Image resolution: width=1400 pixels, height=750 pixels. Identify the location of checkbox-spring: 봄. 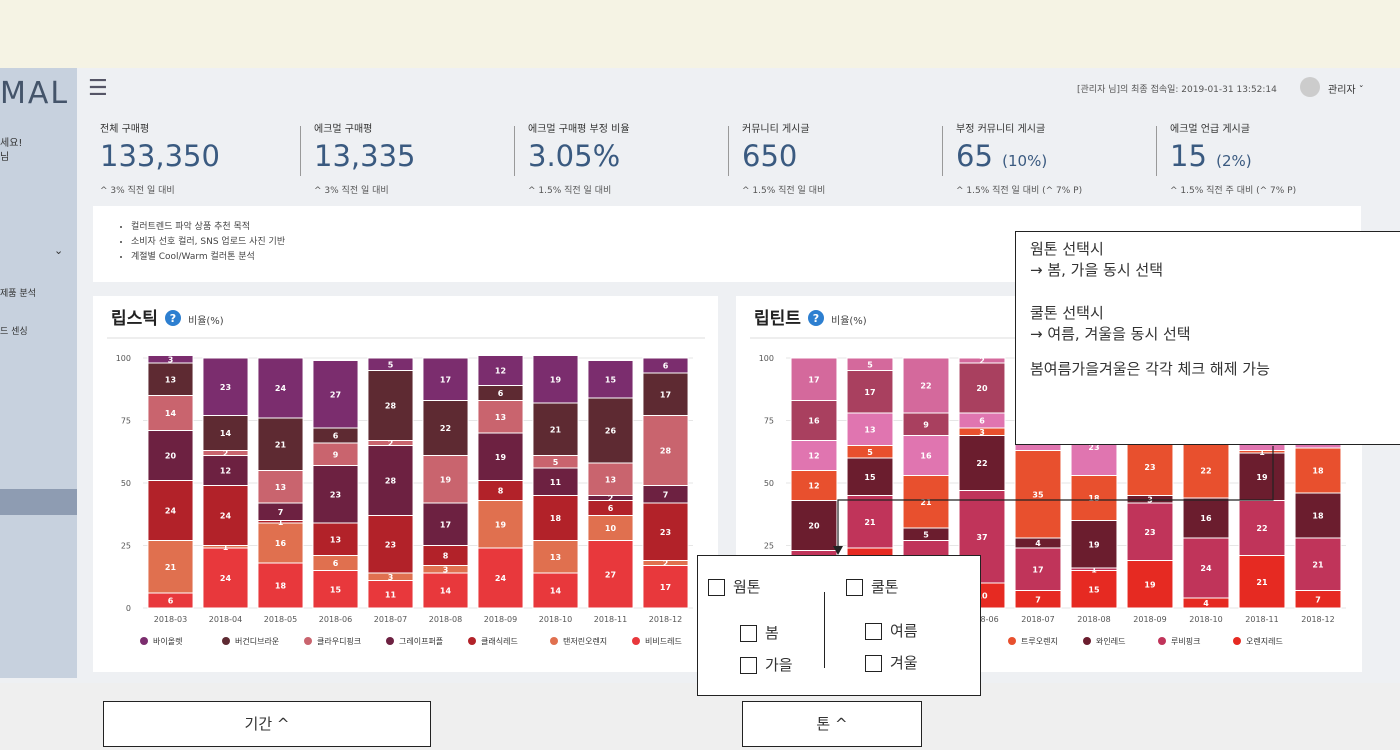
(759, 632).